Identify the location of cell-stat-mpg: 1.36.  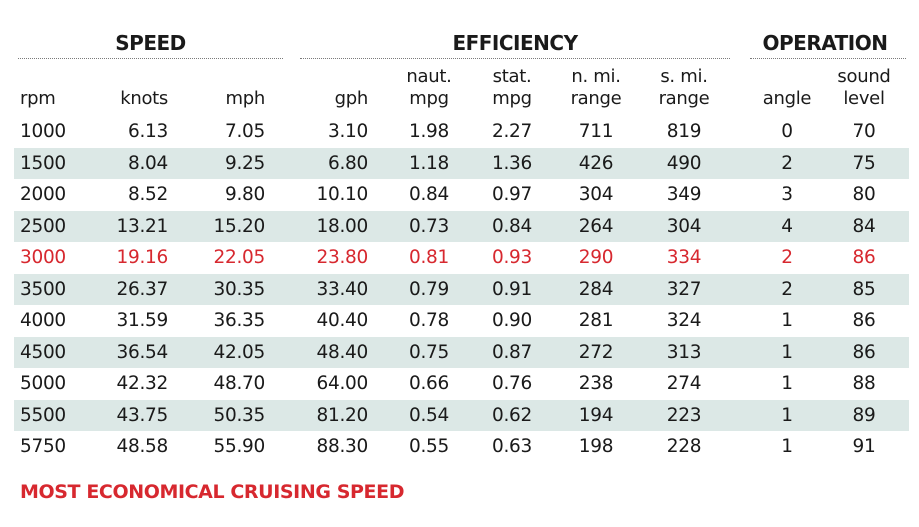
(512, 163).